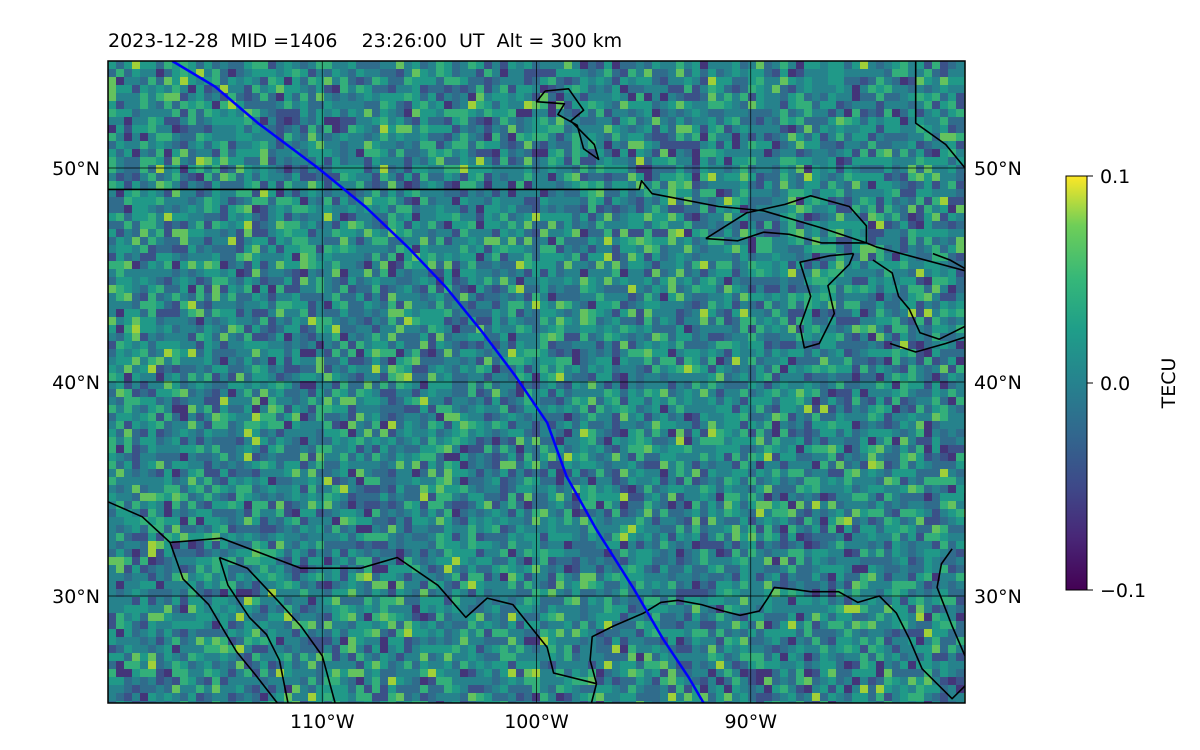 The width and height of the screenshot is (1200, 750). I want to click on colorbar-ticks: 0.1 0.0 −0.1, so click(1116, 384).